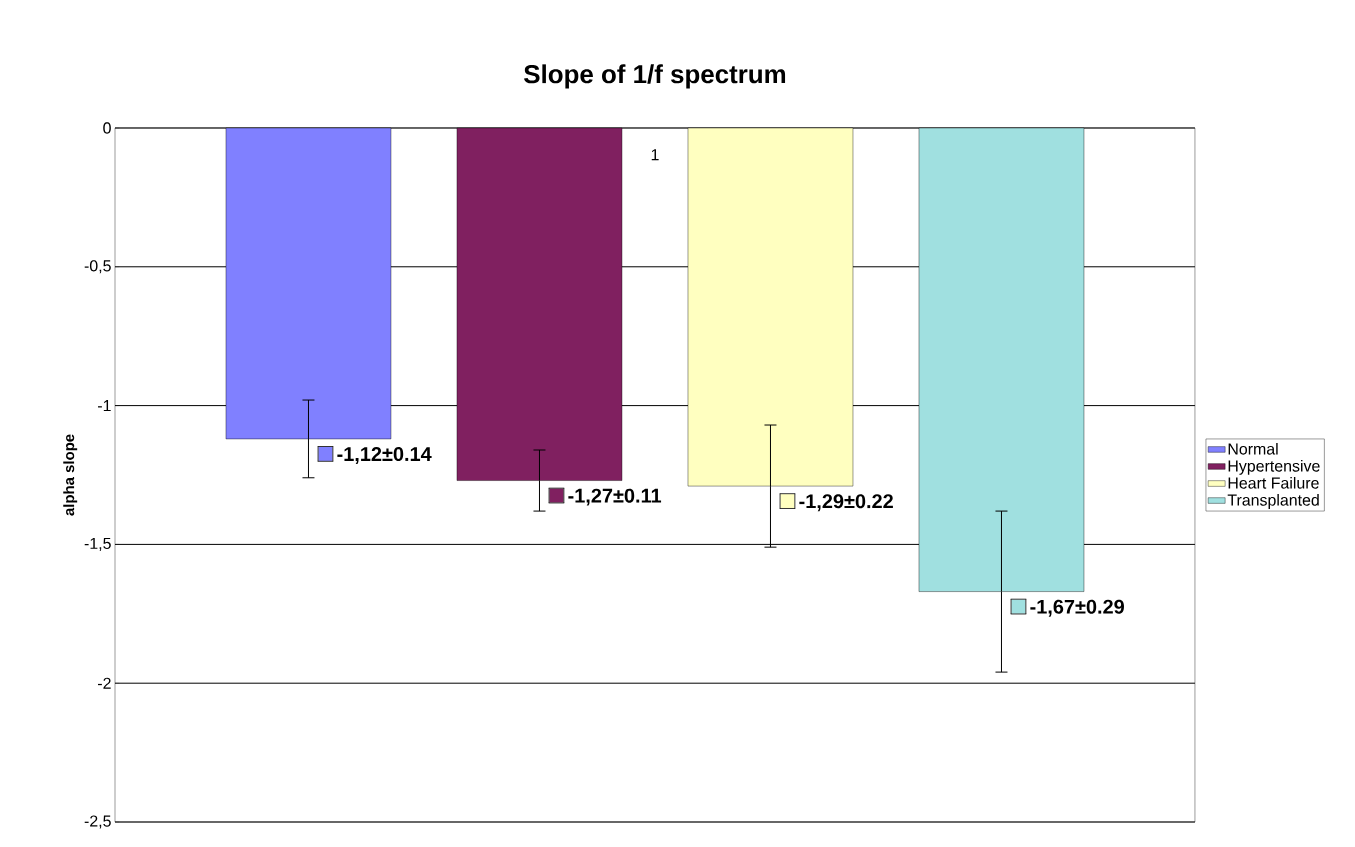  Describe the element at coordinates (104, 683) in the screenshot. I see `y-tick-label: -2` at that location.